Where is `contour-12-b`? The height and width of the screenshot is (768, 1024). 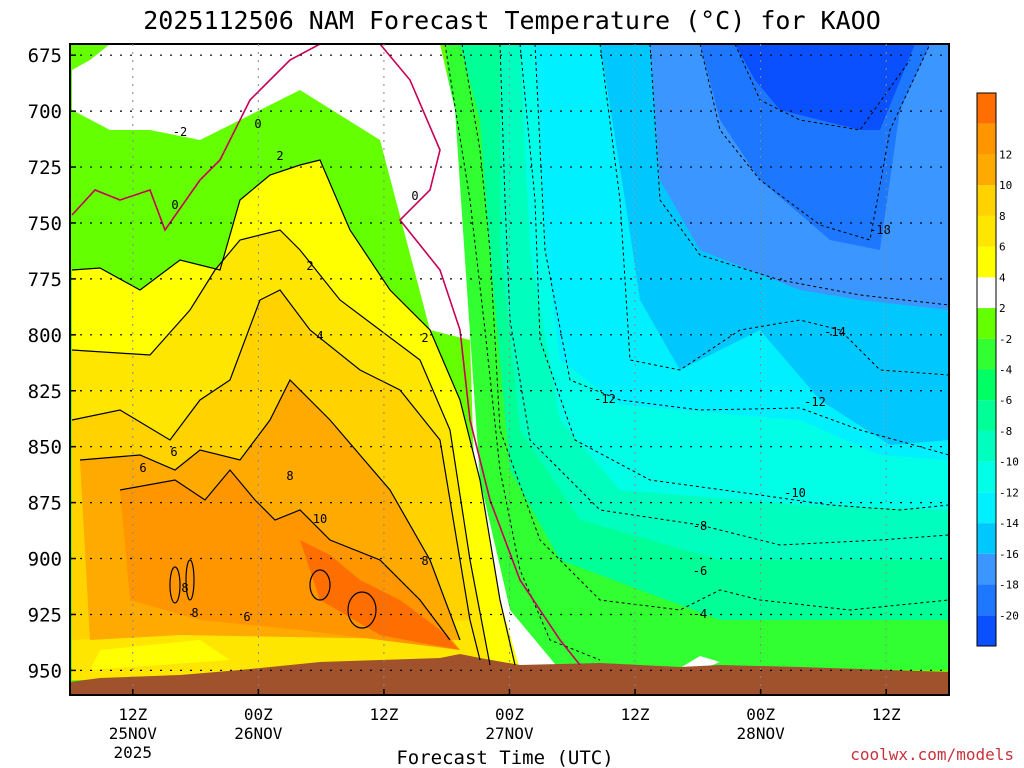
contour-12-b is located at coordinates (362, 610).